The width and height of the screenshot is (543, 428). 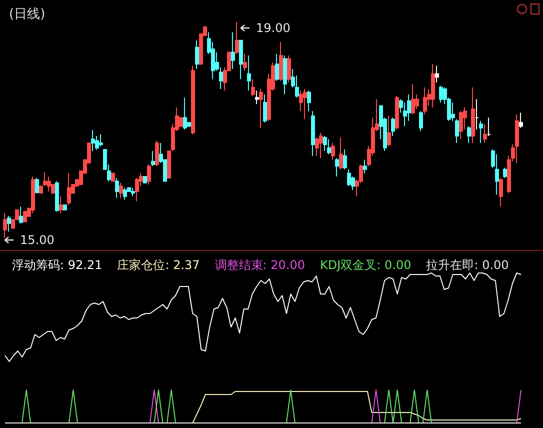 I want to click on annotation: 15.00, so click(x=37, y=240).